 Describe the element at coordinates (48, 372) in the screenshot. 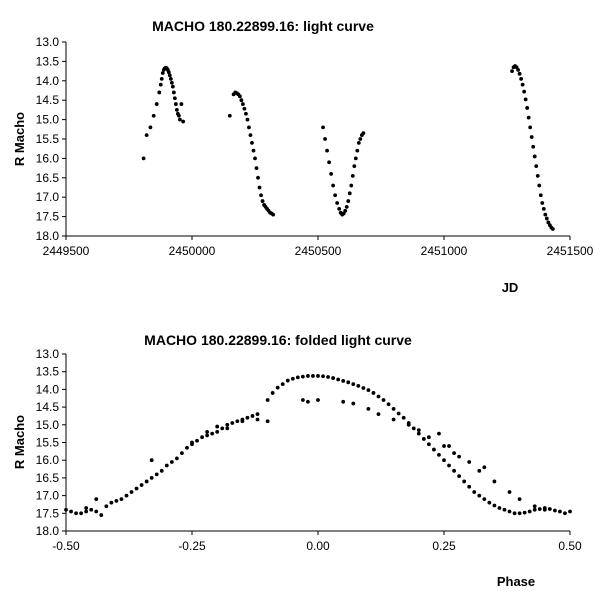

I see `y-tick-label: 13.5` at that location.